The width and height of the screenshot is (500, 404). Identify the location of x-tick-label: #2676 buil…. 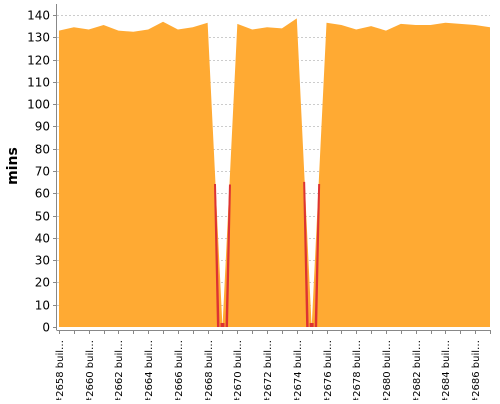
(328, 370).